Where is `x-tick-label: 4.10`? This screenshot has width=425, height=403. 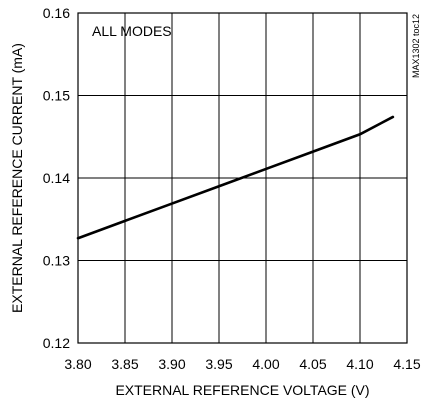
x-tick-label: 4.10 is located at coordinates (359, 364).